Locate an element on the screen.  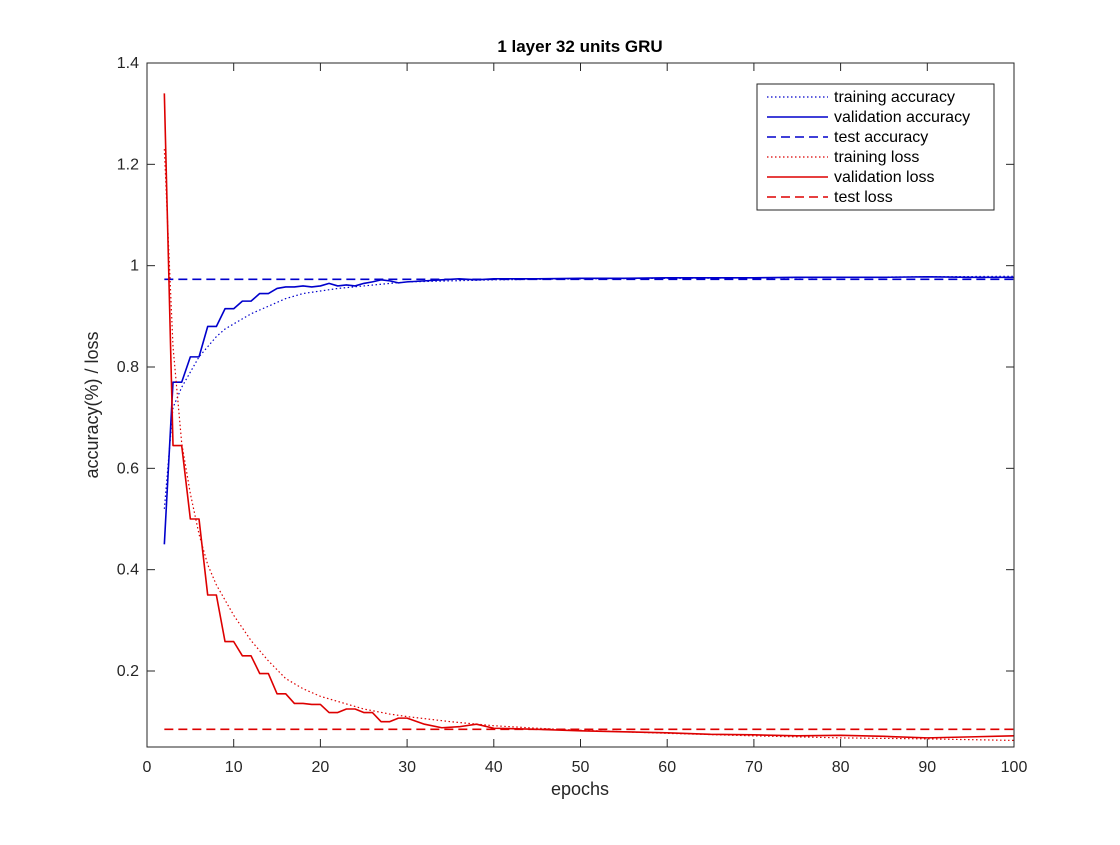
x-tick-label: 20 is located at coordinates (321, 767).